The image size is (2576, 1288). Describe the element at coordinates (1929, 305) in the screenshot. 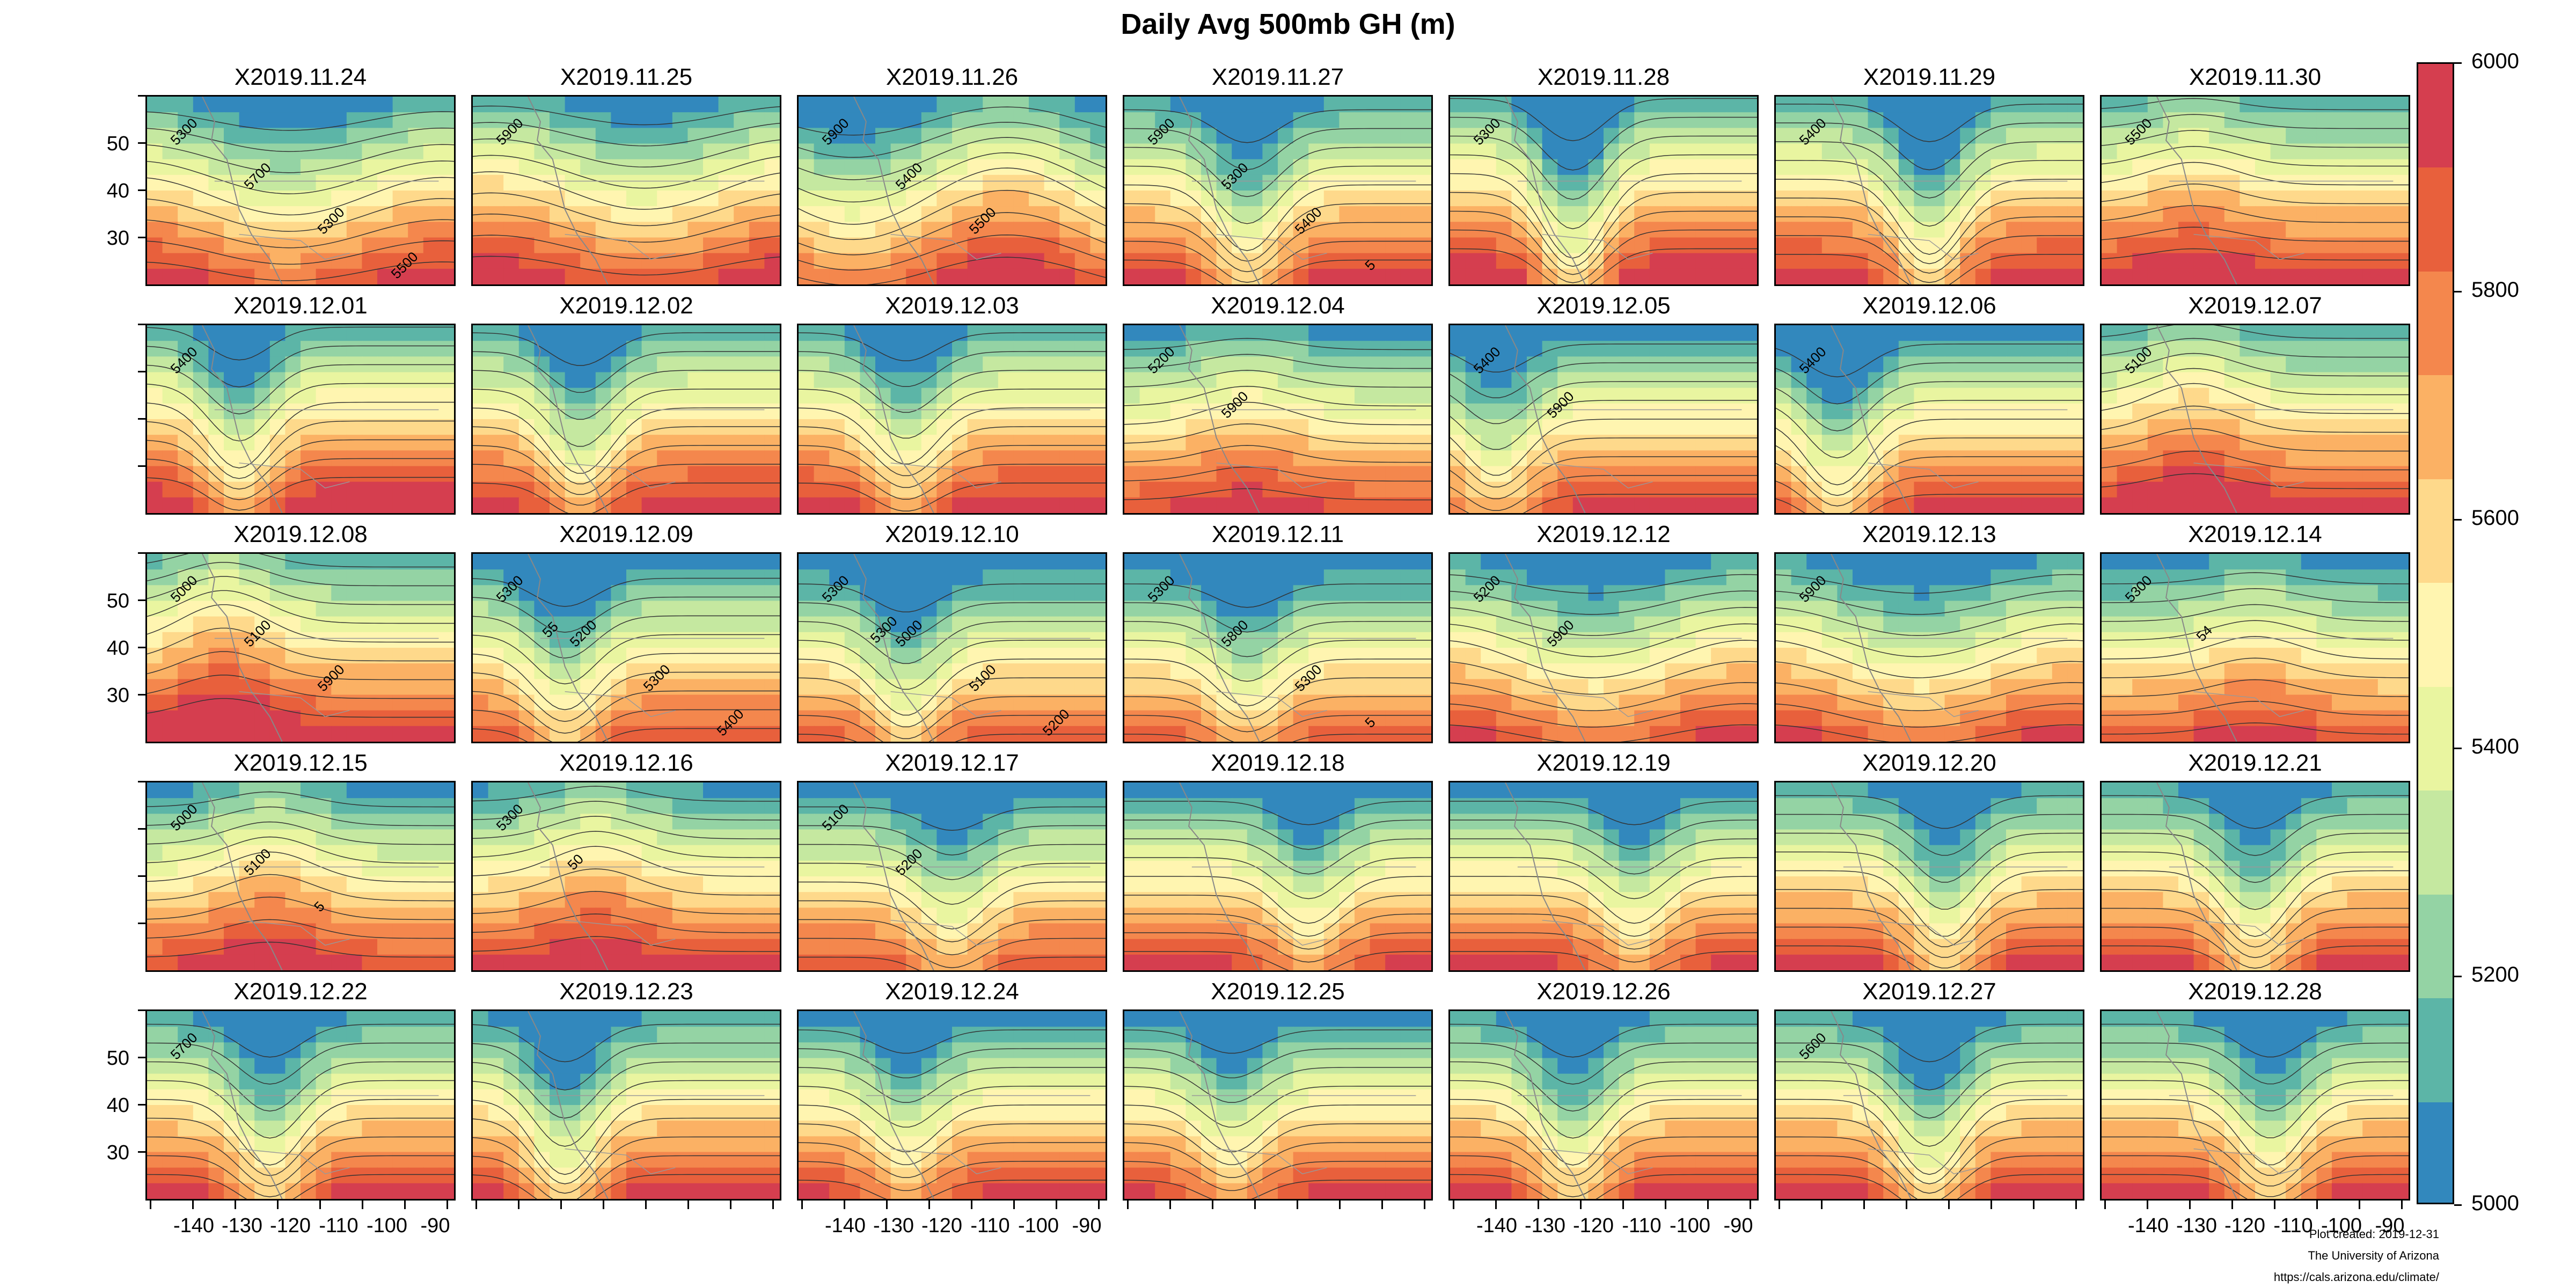

I see `panel-date-title: X2019.12.06` at that location.